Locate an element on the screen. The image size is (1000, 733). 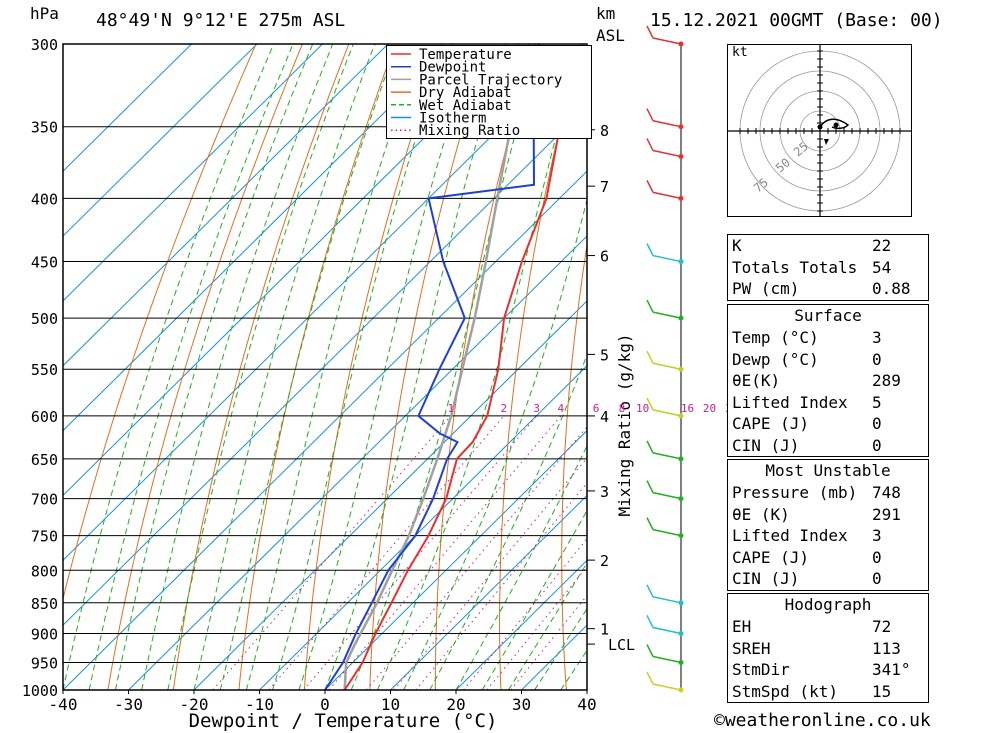
x-tick-label: 30 is located at coordinates (521, 704).